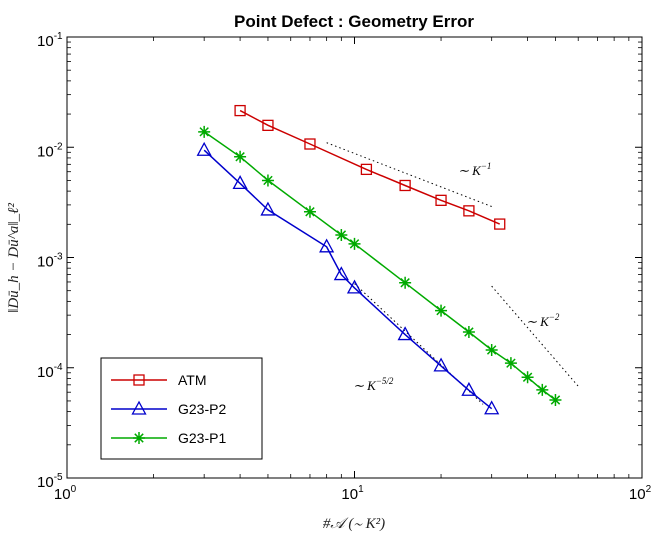 The height and width of the screenshot is (546, 664). I want to click on chart-title: Point Defect : Geometry Error, so click(354, 21).